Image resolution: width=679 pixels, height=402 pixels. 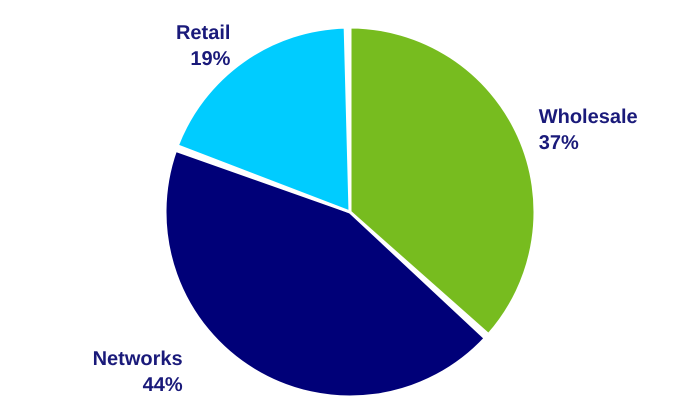 I want to click on slice-label: Retail, so click(x=203, y=33).